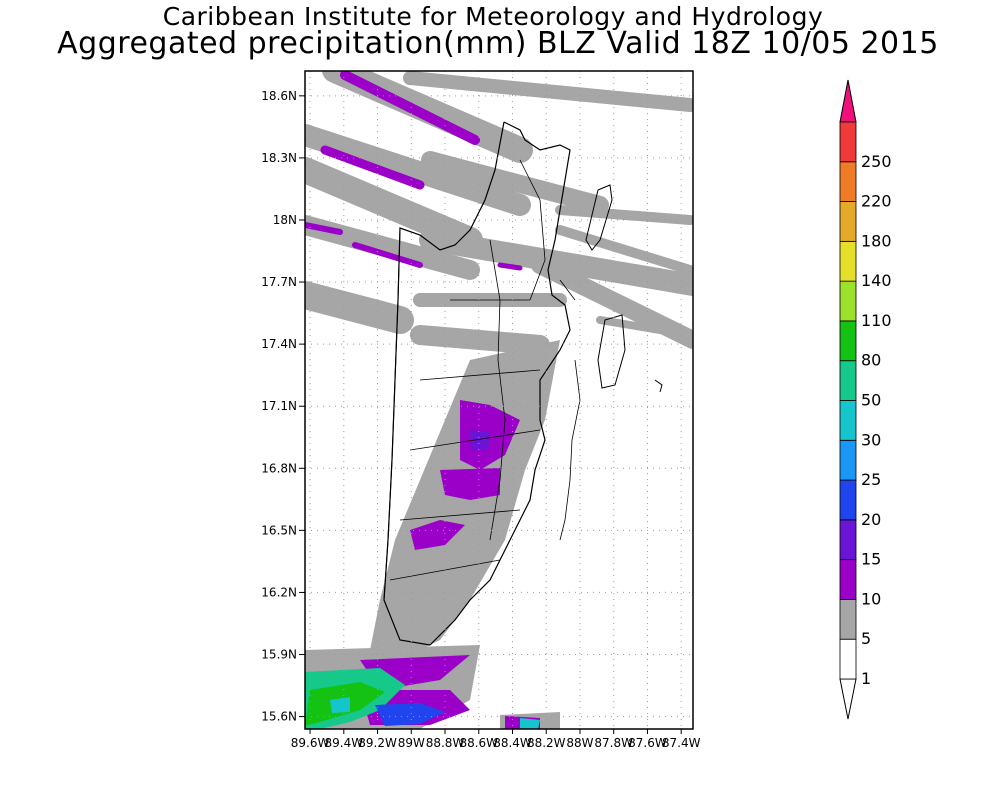  Describe the element at coordinates (279, 96) in the screenshot. I see `lat-tick-label: 18.6N` at that location.